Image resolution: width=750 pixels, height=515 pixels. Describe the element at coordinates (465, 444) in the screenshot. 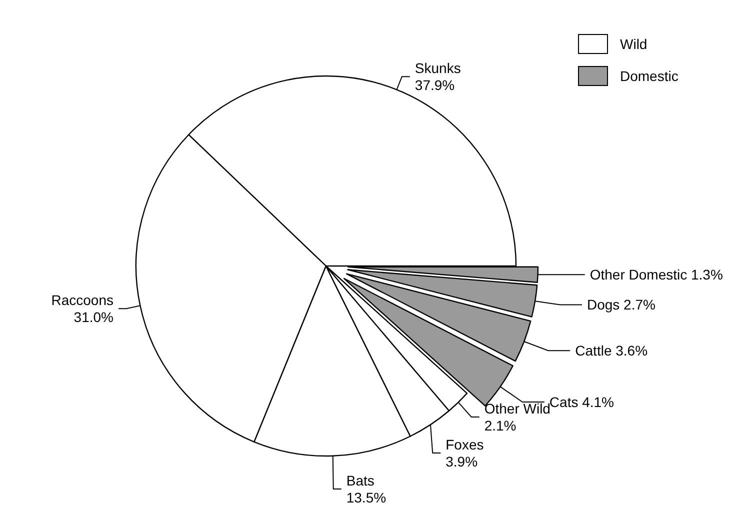

I see `slice-label: Foxes` at that location.